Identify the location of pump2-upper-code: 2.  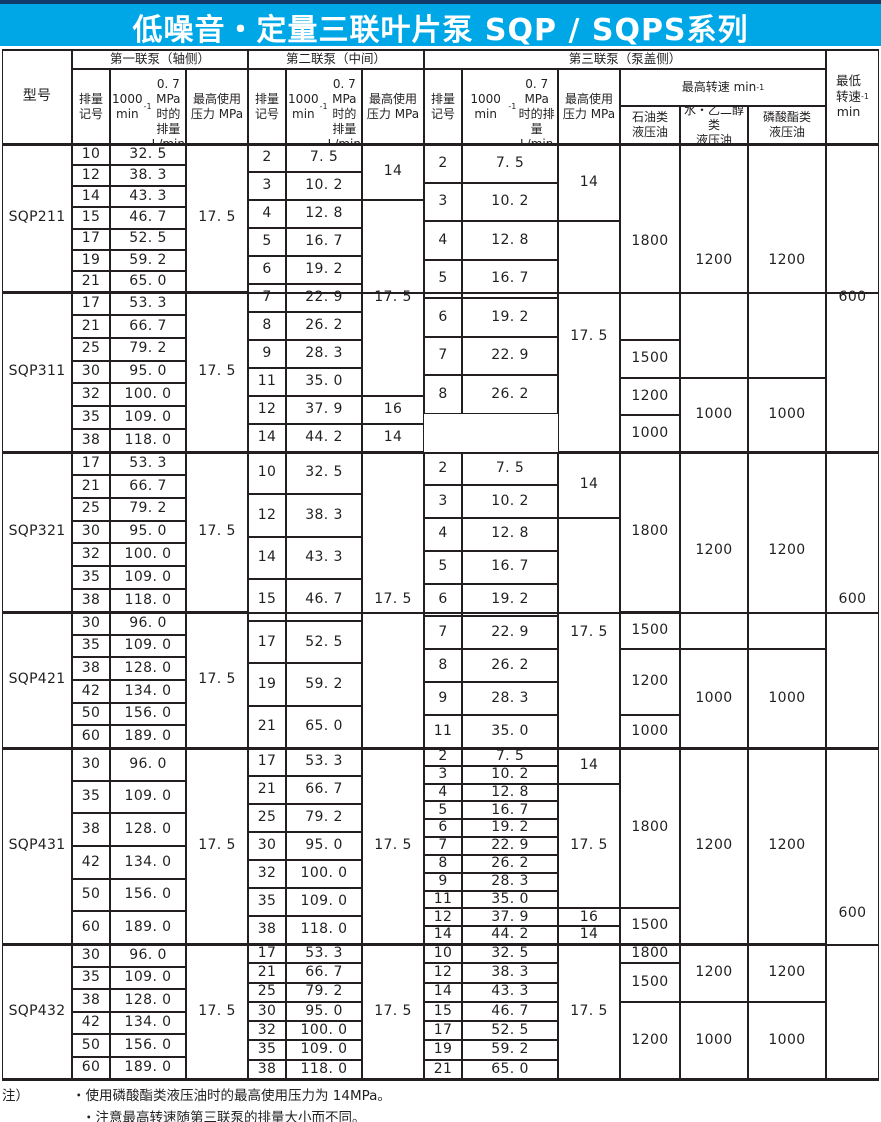
(267, 158).